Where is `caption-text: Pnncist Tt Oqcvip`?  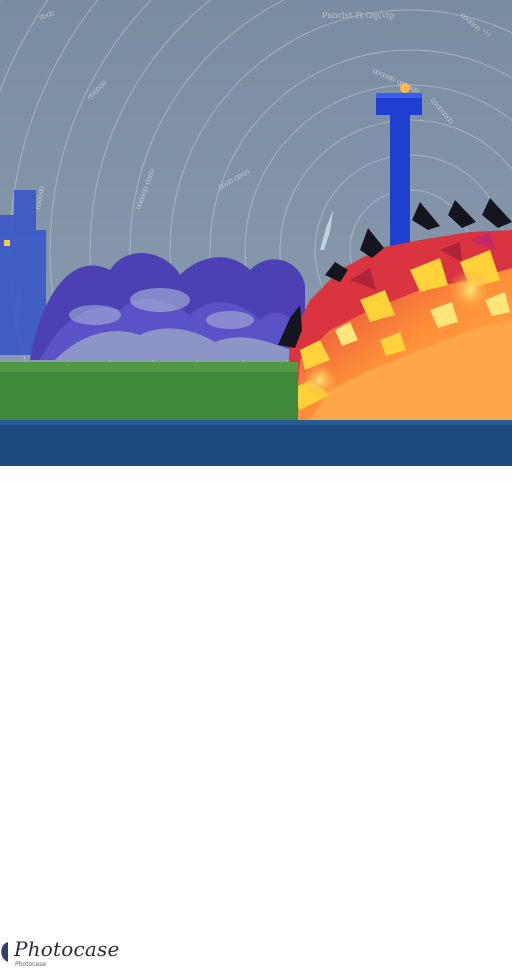 caption-text: Pnncist Tt Oqcvip is located at coordinates (358, 15).